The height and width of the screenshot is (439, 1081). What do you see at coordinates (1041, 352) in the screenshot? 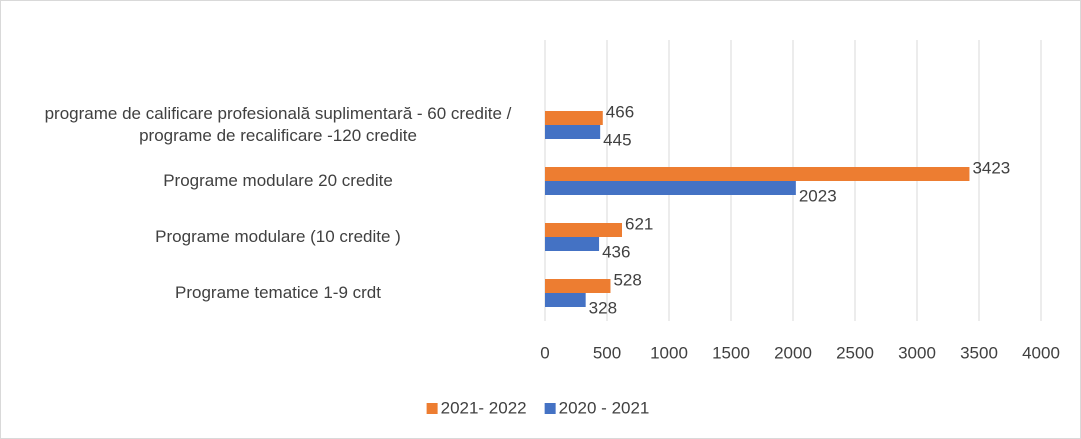
I see `x-tick-label: 4000` at bounding box center [1041, 352].